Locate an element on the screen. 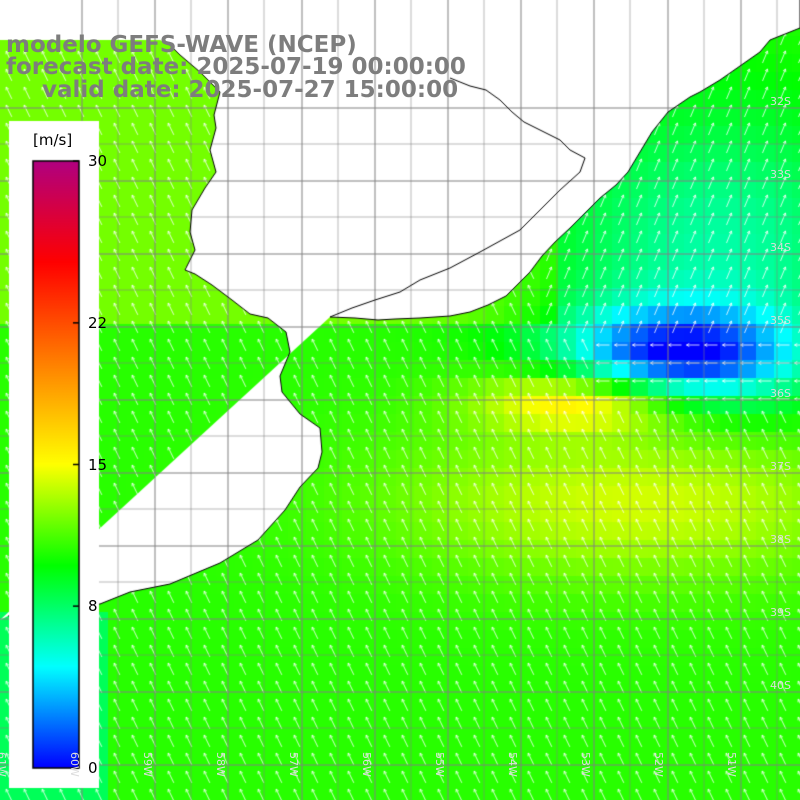 The width and height of the screenshot is (800, 800). latitude-label: 38S is located at coordinates (780, 539).